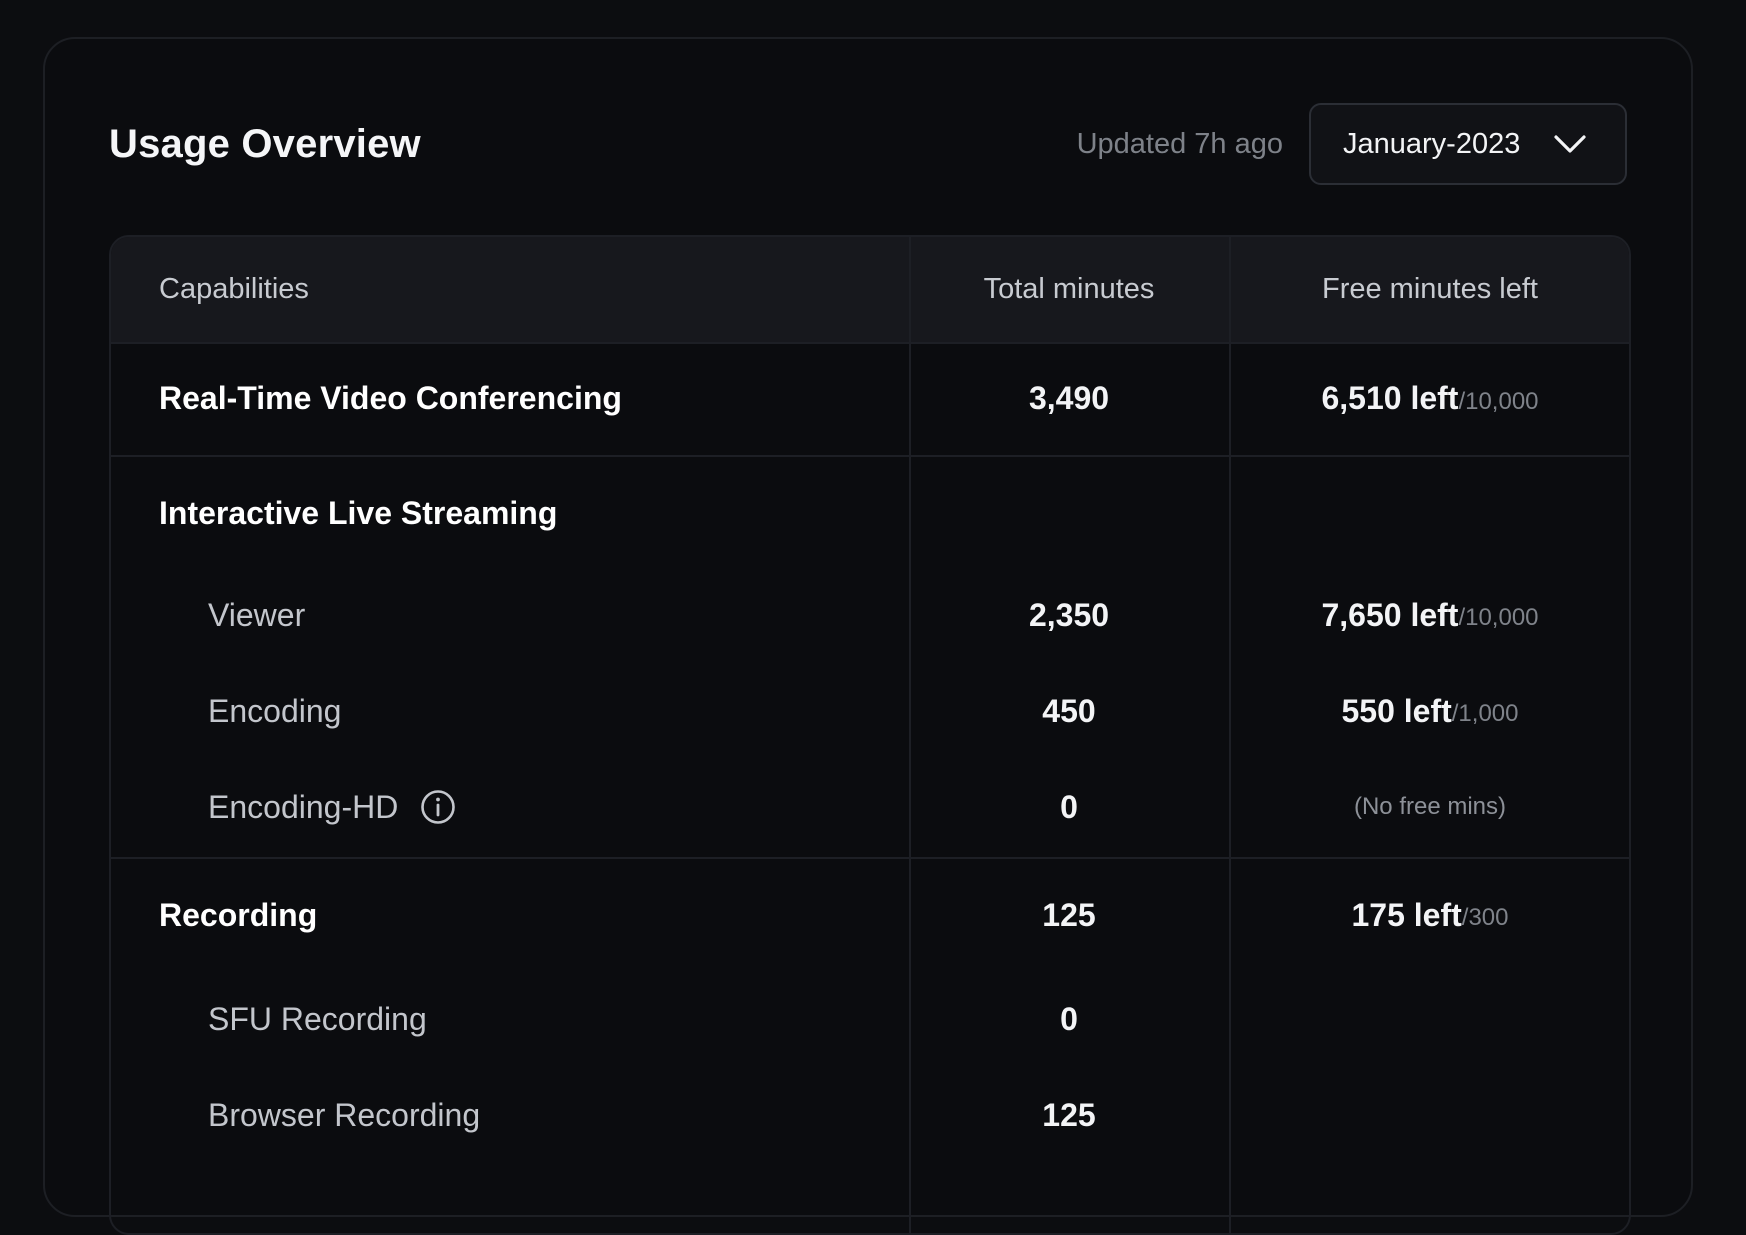 This screenshot has height=1235, width=1746. Describe the element at coordinates (1069, 289) in the screenshot. I see `column-header-total-minutes: Total minutes` at that location.